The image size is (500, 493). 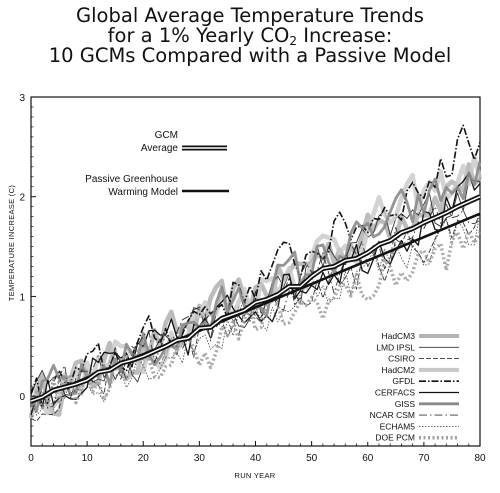 What do you see at coordinates (401, 359) in the screenshot?
I see `legend-label: CSIRO` at bounding box center [401, 359].